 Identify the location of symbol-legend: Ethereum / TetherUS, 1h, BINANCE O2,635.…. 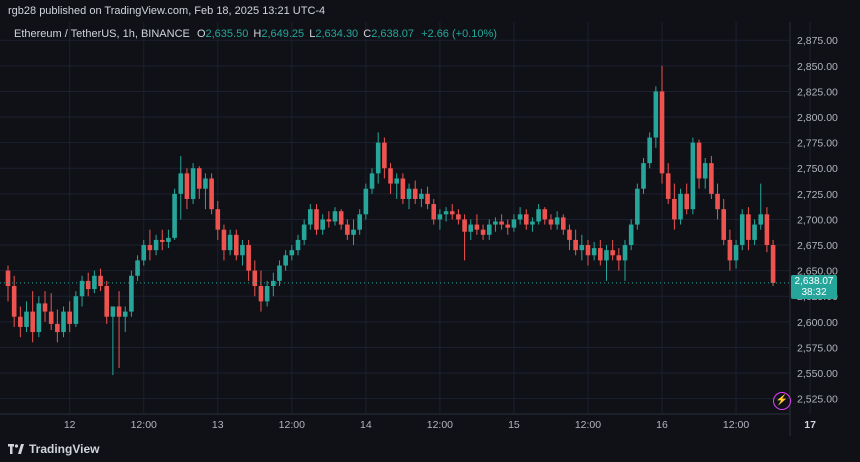
(255, 34).